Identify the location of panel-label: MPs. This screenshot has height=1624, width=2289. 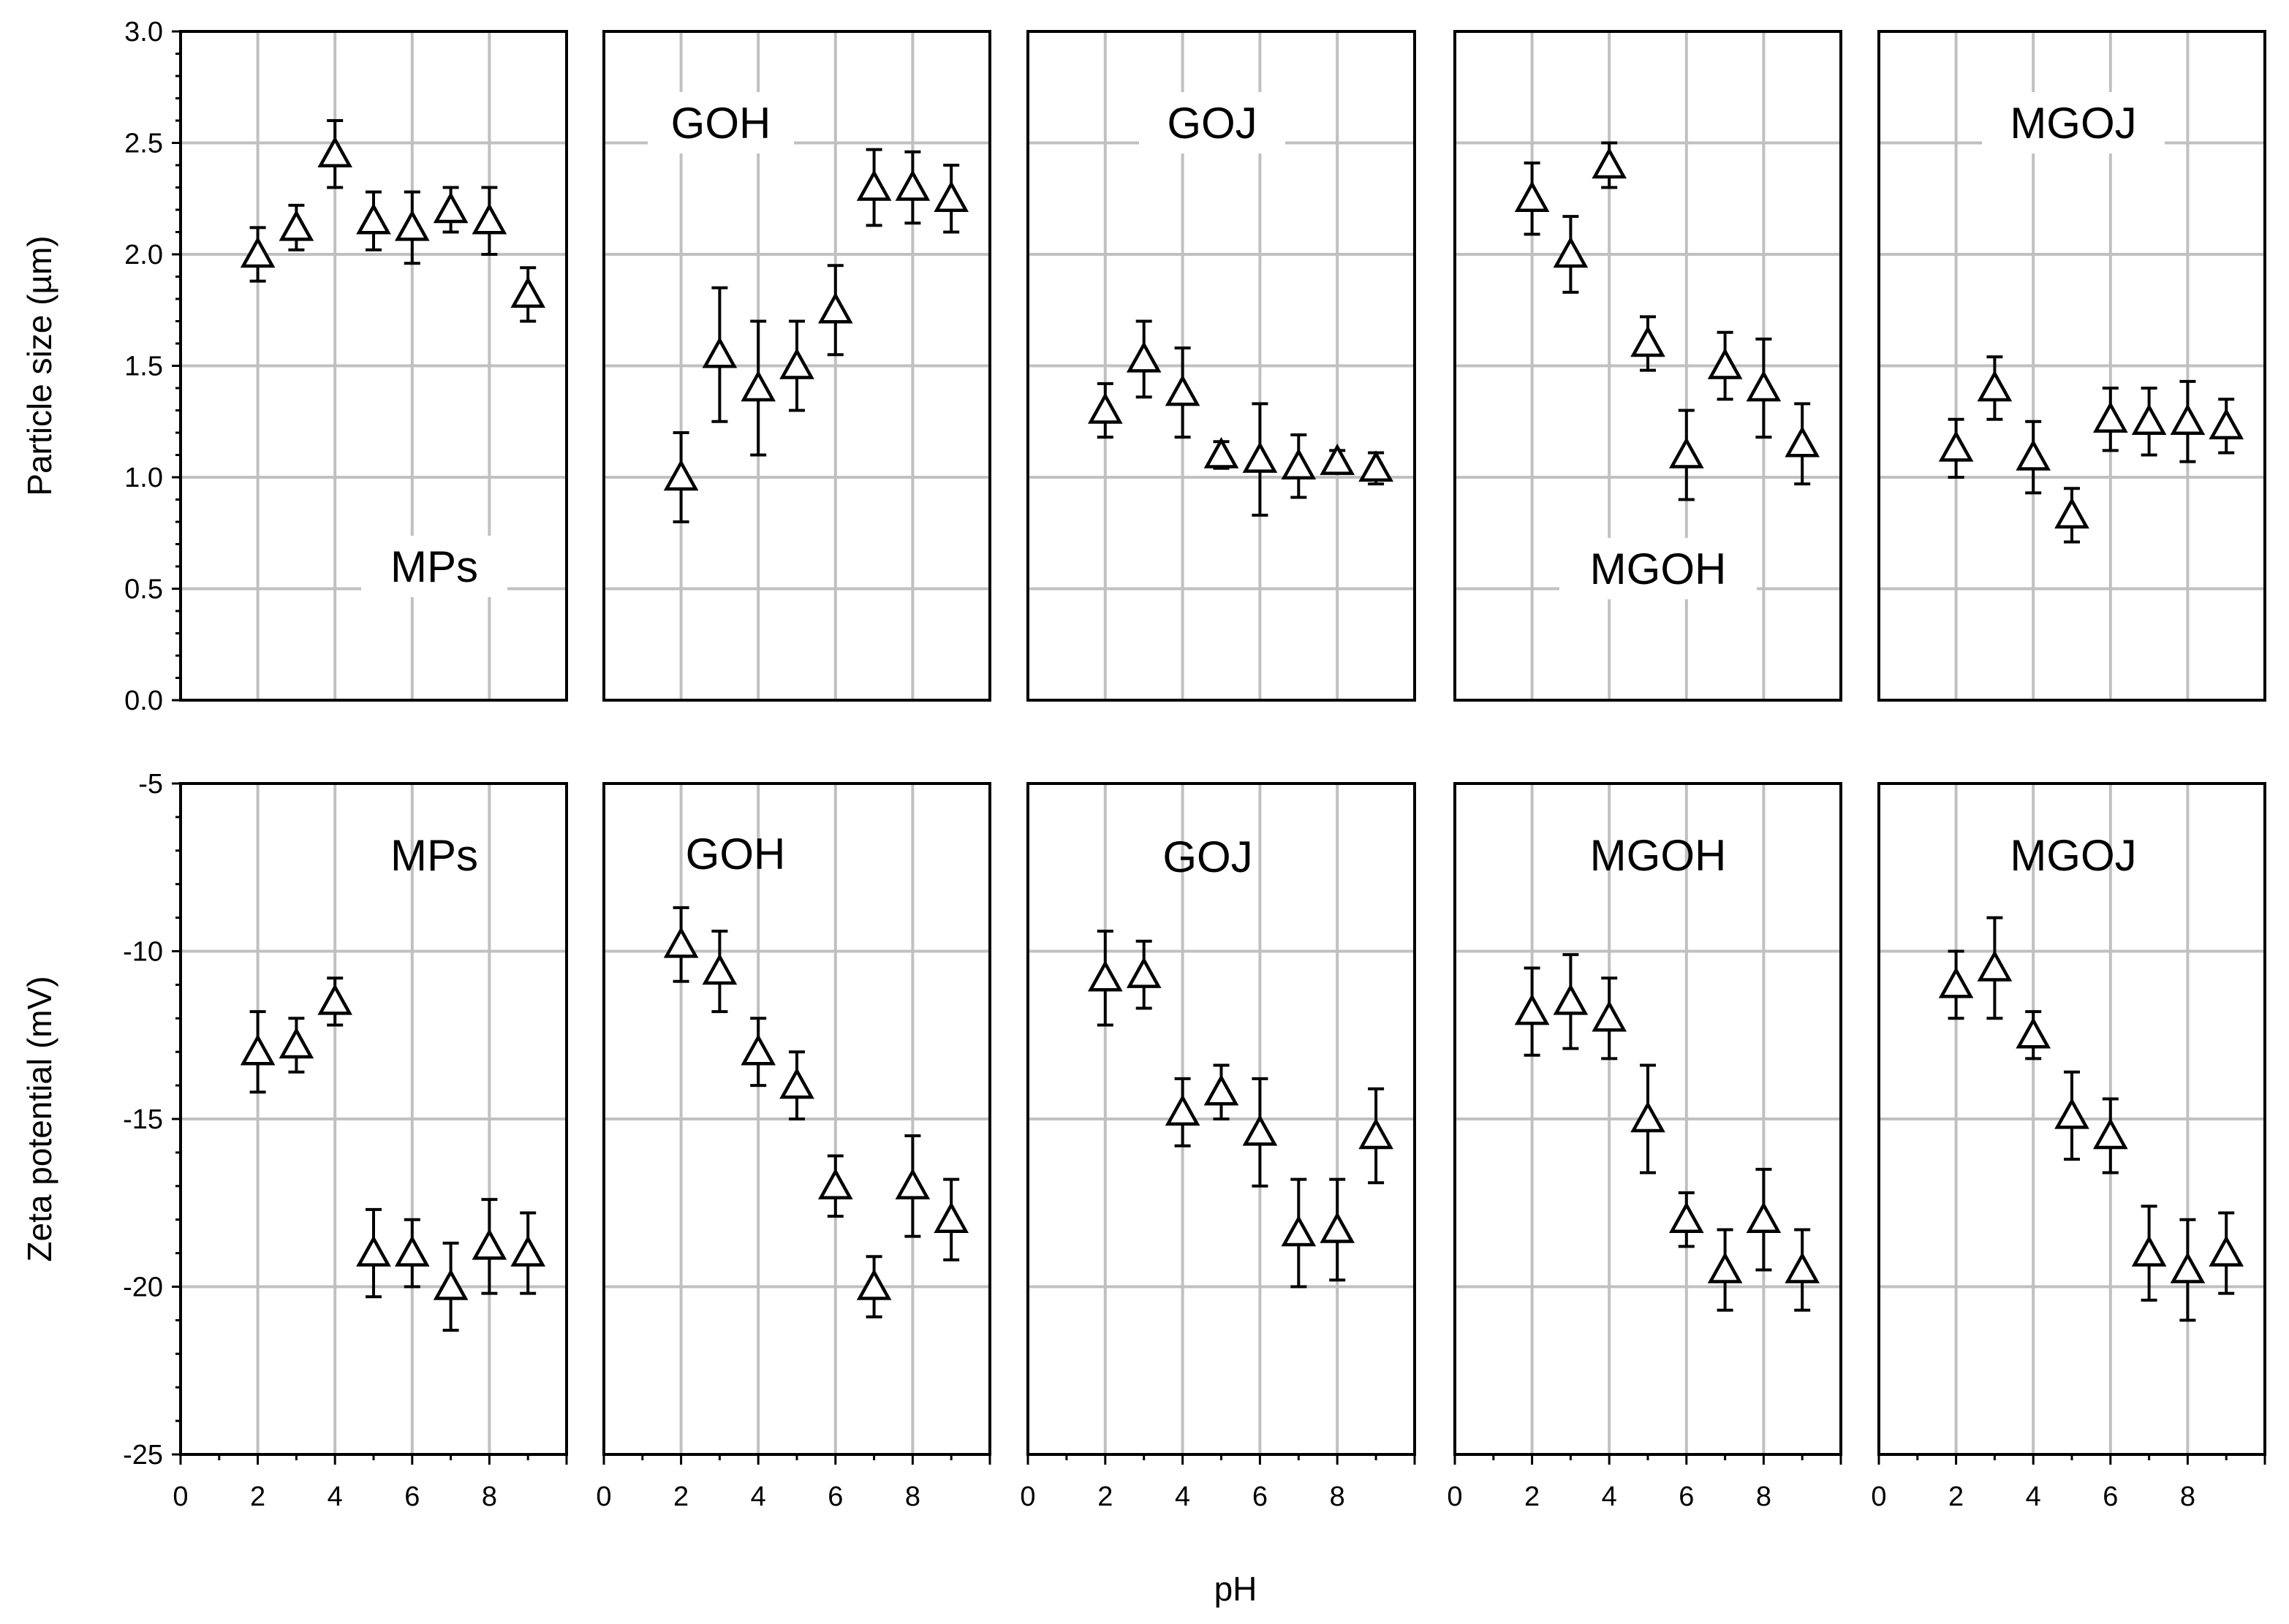
(434, 567).